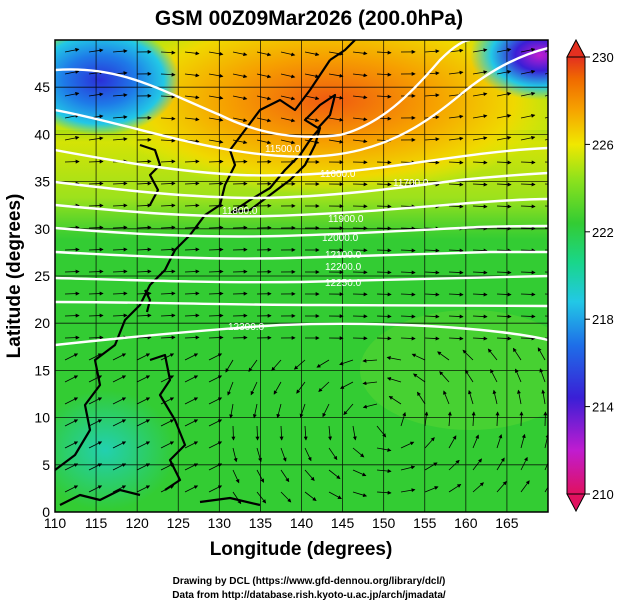  I want to click on colorbar-label: 222, so click(603, 232).